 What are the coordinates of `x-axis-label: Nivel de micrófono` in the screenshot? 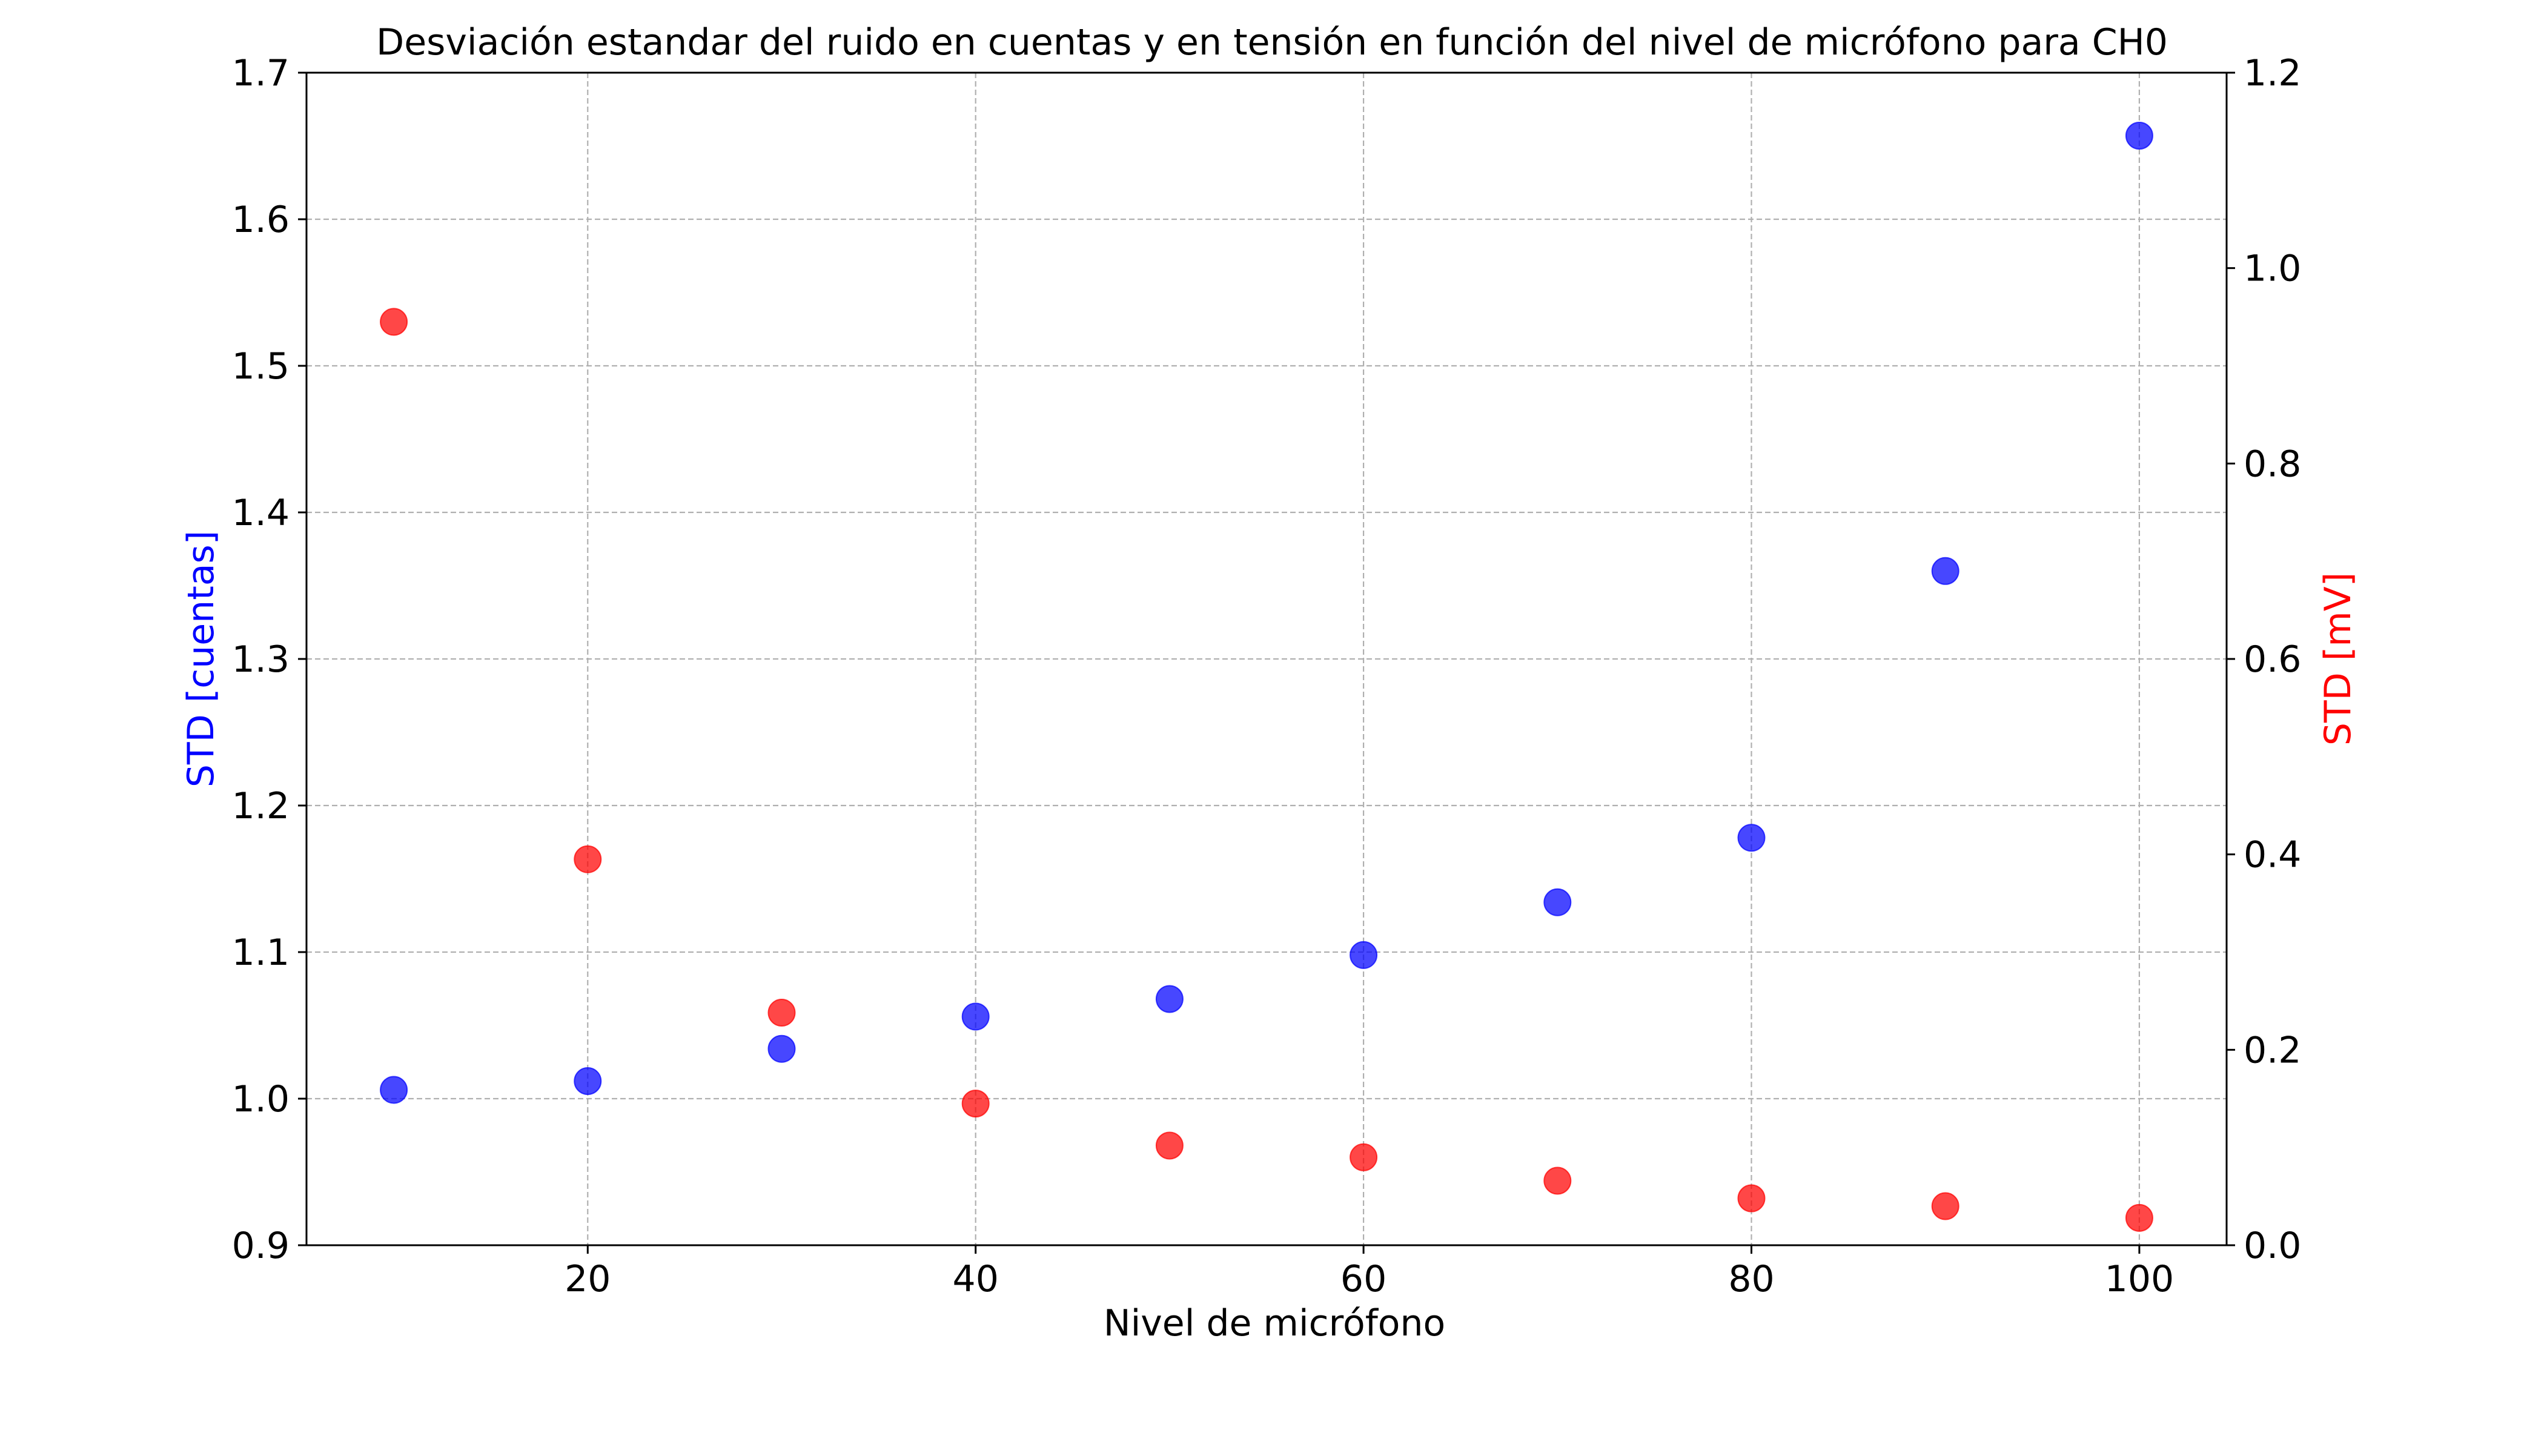 It's located at (1275, 1323).